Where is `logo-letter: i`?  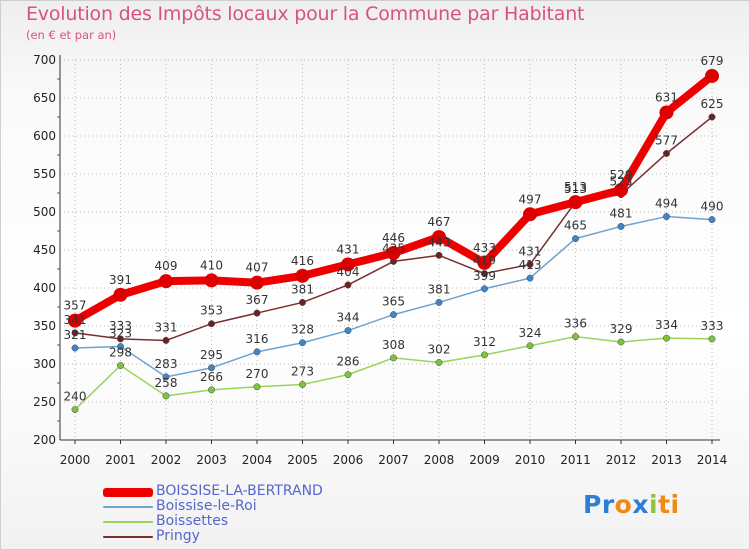
logo-letter: i is located at coordinates (653, 504).